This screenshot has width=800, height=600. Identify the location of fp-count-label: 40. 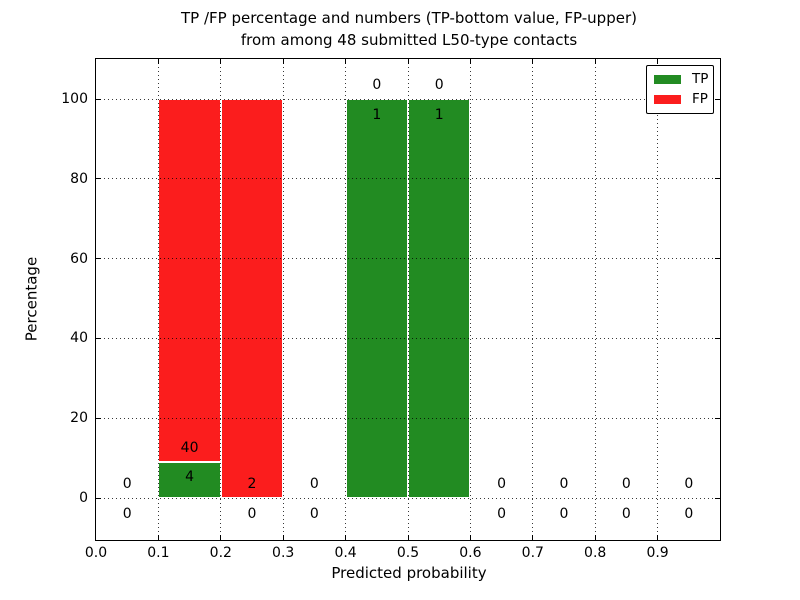
(189, 447).